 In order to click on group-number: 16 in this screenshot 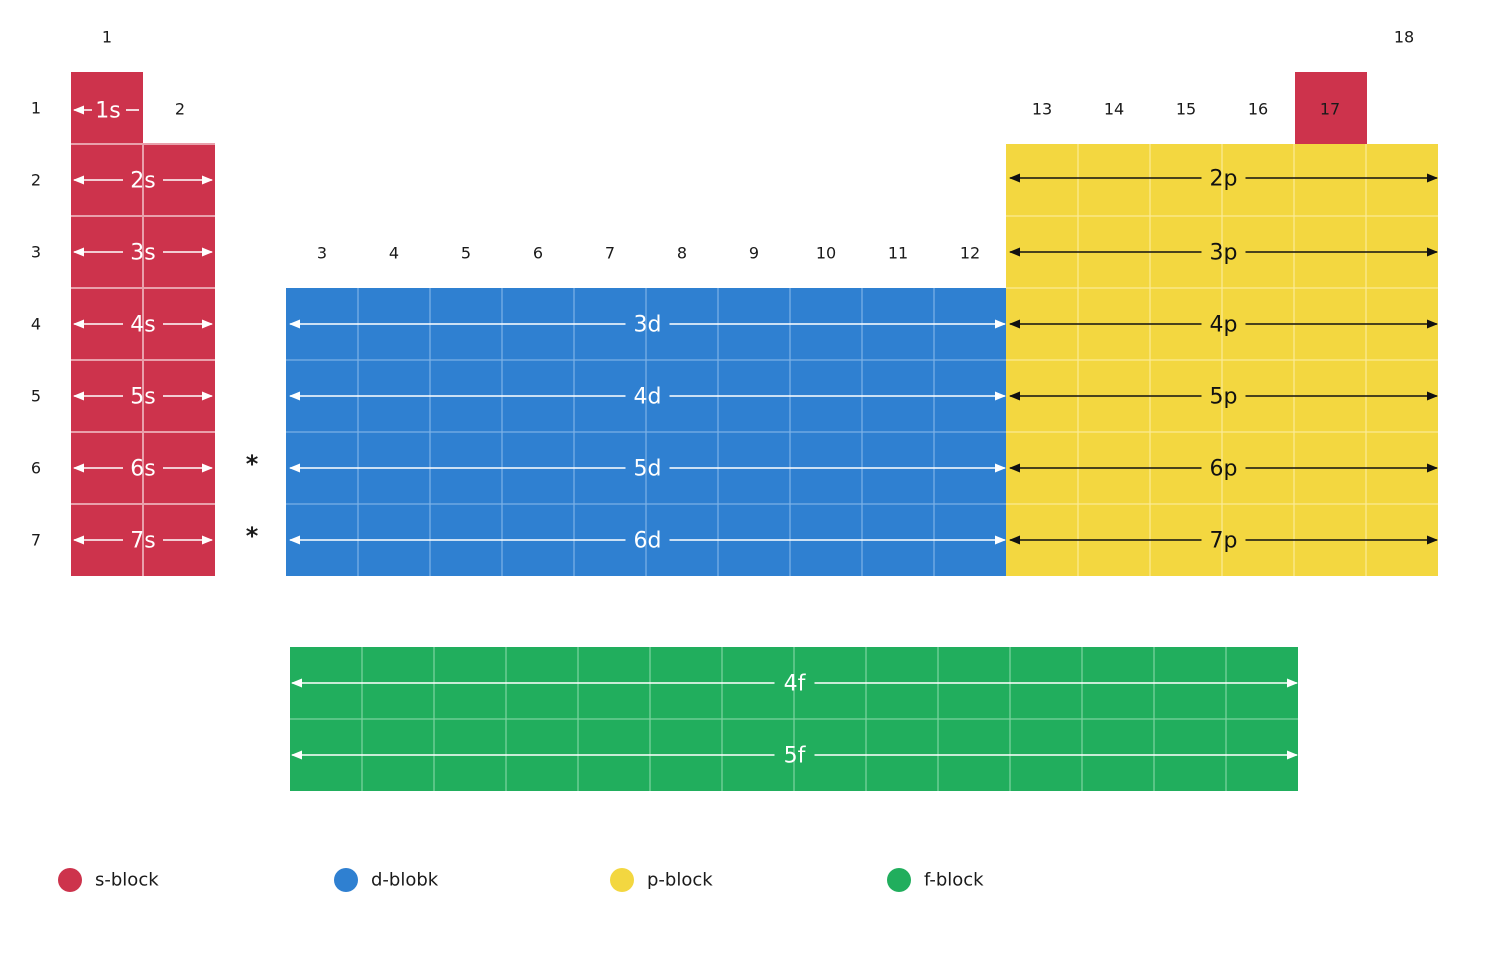, I will do `click(1258, 109)`.